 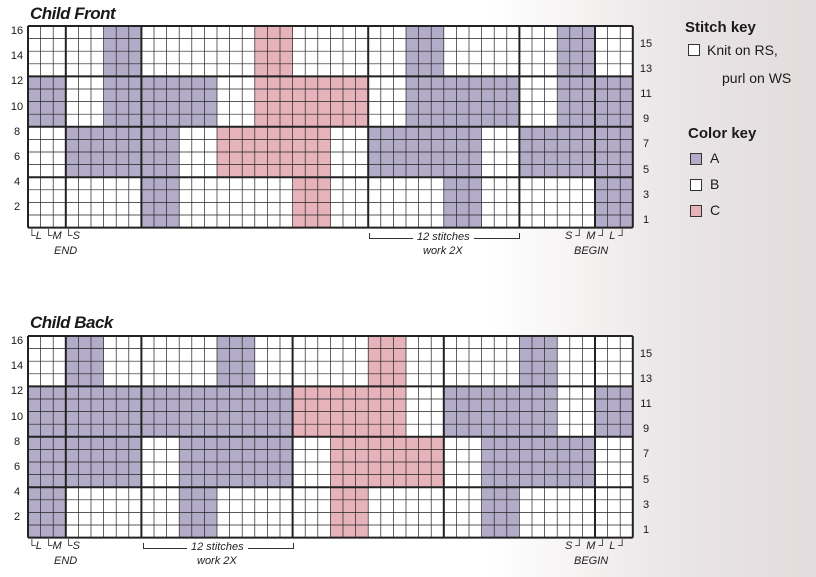 What do you see at coordinates (73, 13) in the screenshot?
I see `chart-title-front: Child Front` at bounding box center [73, 13].